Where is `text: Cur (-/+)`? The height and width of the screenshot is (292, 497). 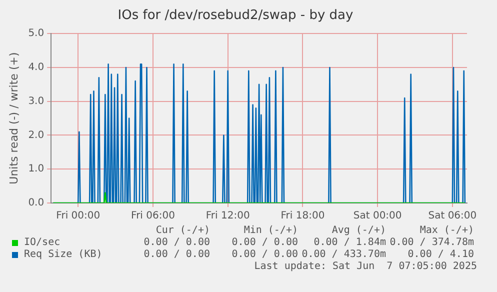 text: Cur (-/+) is located at coordinates (182, 231).